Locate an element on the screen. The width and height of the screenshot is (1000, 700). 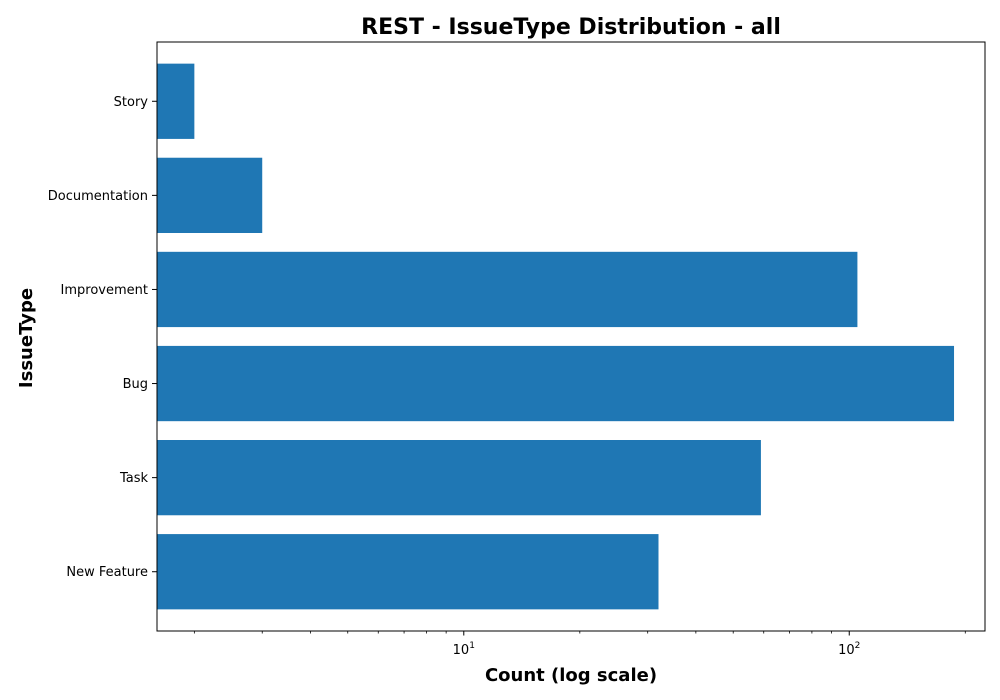
y-tick-label: Documentation is located at coordinates (98, 196).